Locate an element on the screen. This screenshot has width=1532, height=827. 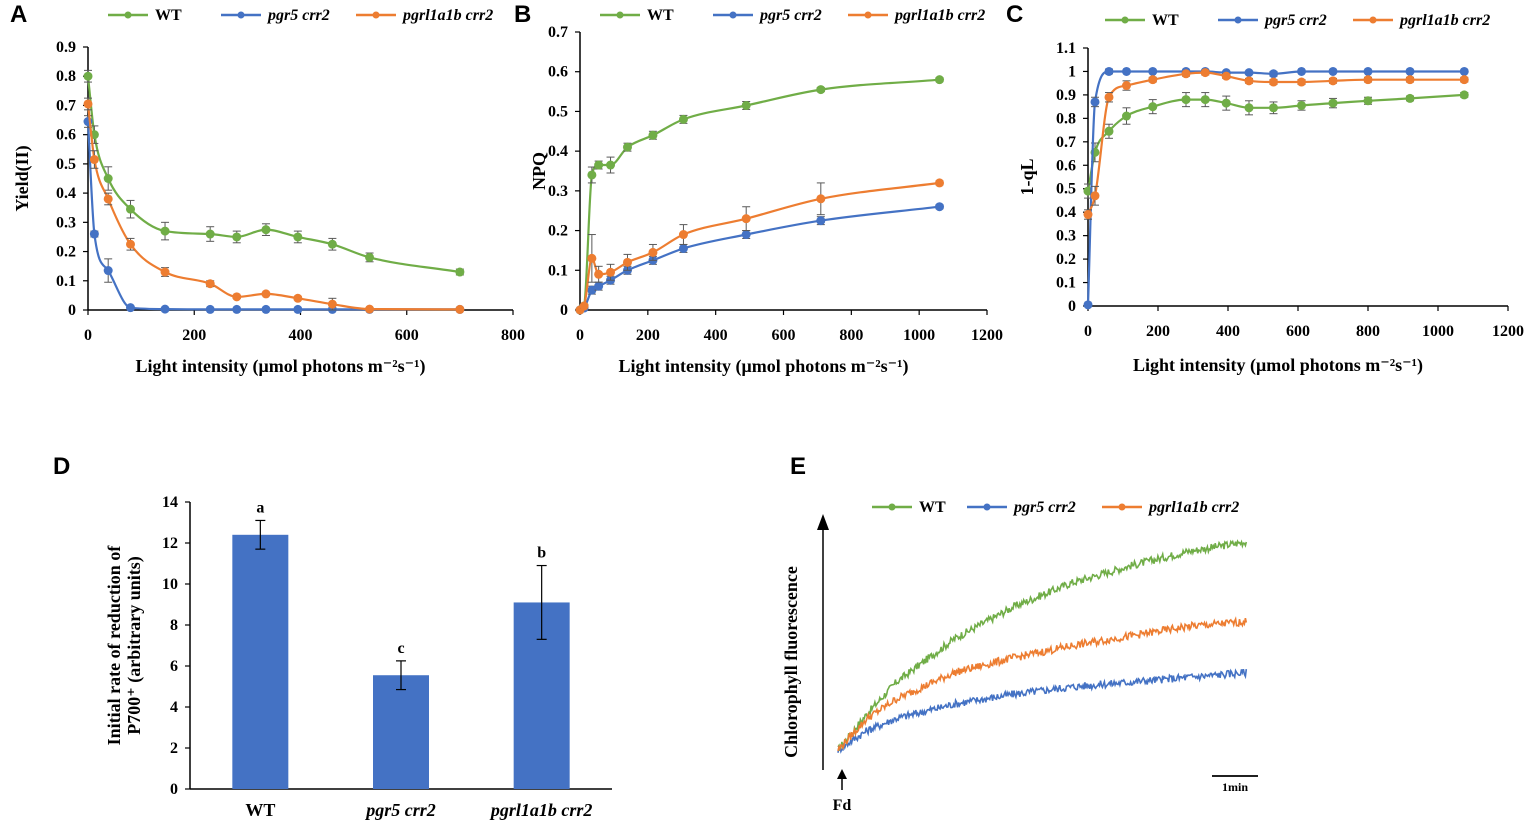
y-tick-label: 0.1 is located at coordinates (1066, 283).